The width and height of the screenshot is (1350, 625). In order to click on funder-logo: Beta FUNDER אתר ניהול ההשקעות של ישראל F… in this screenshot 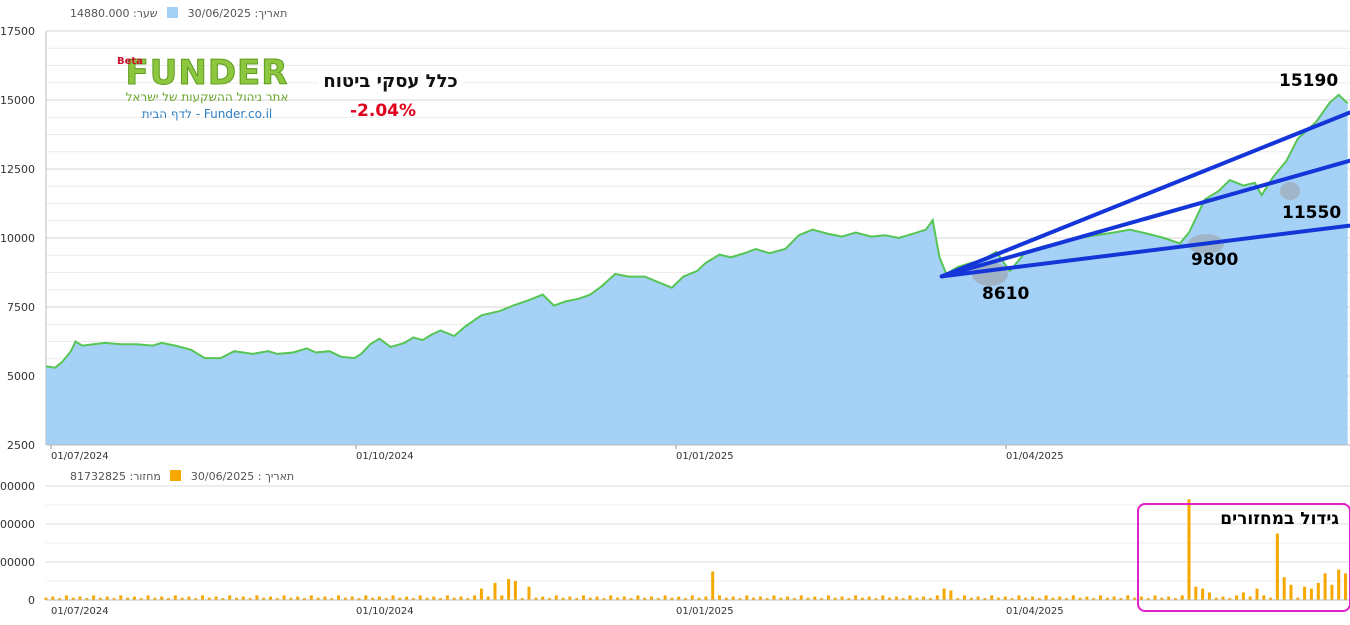, I will do `click(207, 88)`.